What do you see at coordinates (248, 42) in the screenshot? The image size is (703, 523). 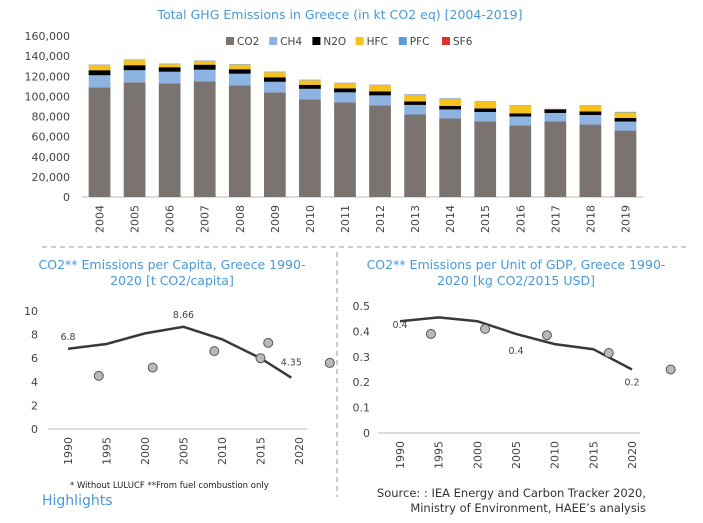 I see `legend-label-co2: CO2` at bounding box center [248, 42].